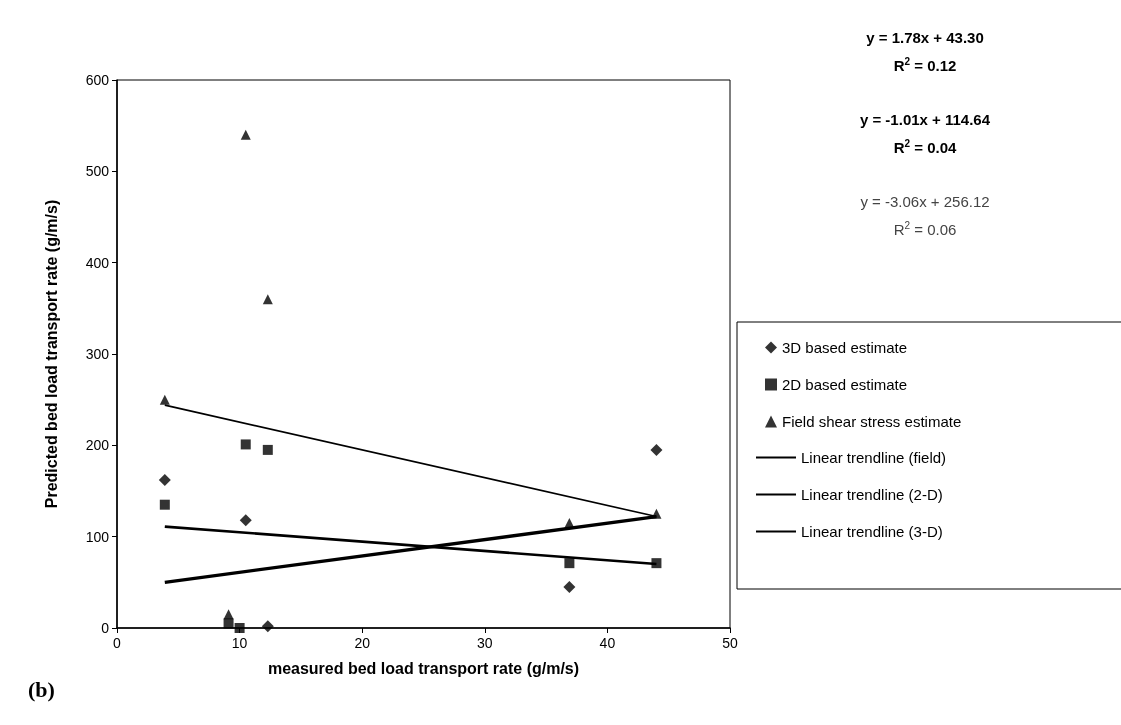 This screenshot has width=1121, height=725. I want to click on x-tick-label: 10, so click(239, 643).